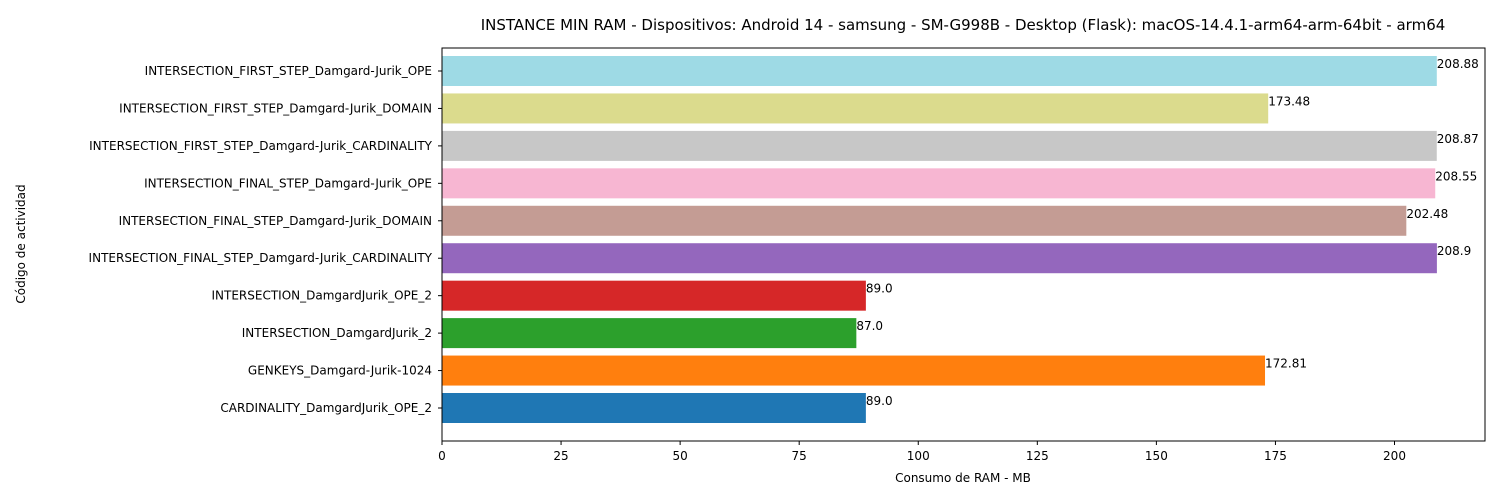  Describe the element at coordinates (1456, 176) in the screenshot. I see `bar-value-label: 208.55` at that location.